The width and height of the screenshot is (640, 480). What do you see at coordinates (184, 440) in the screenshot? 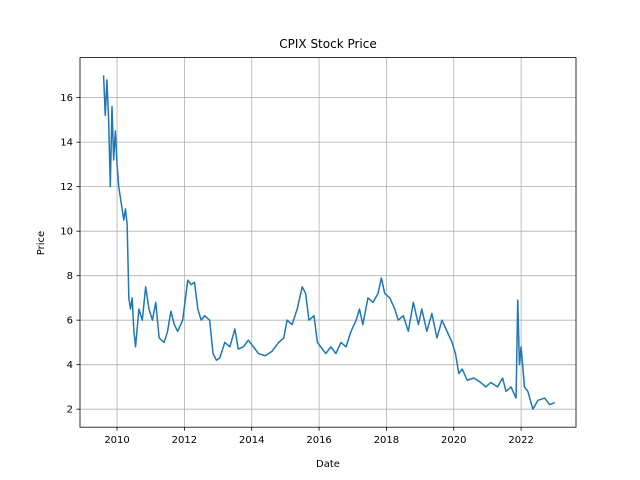
I see `x-tick-label: 2012` at bounding box center [184, 440].